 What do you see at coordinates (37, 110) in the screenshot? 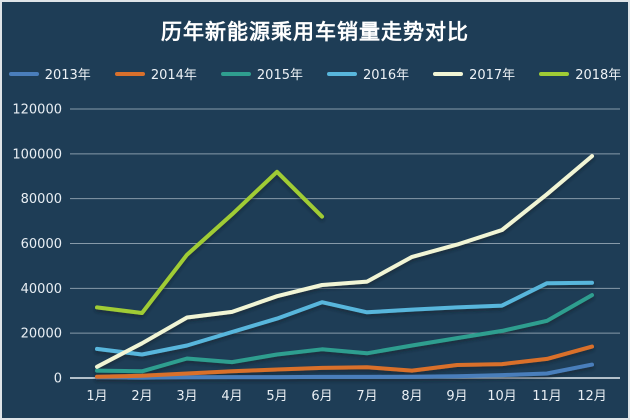
I see `y-axis-label: 120000` at bounding box center [37, 110].